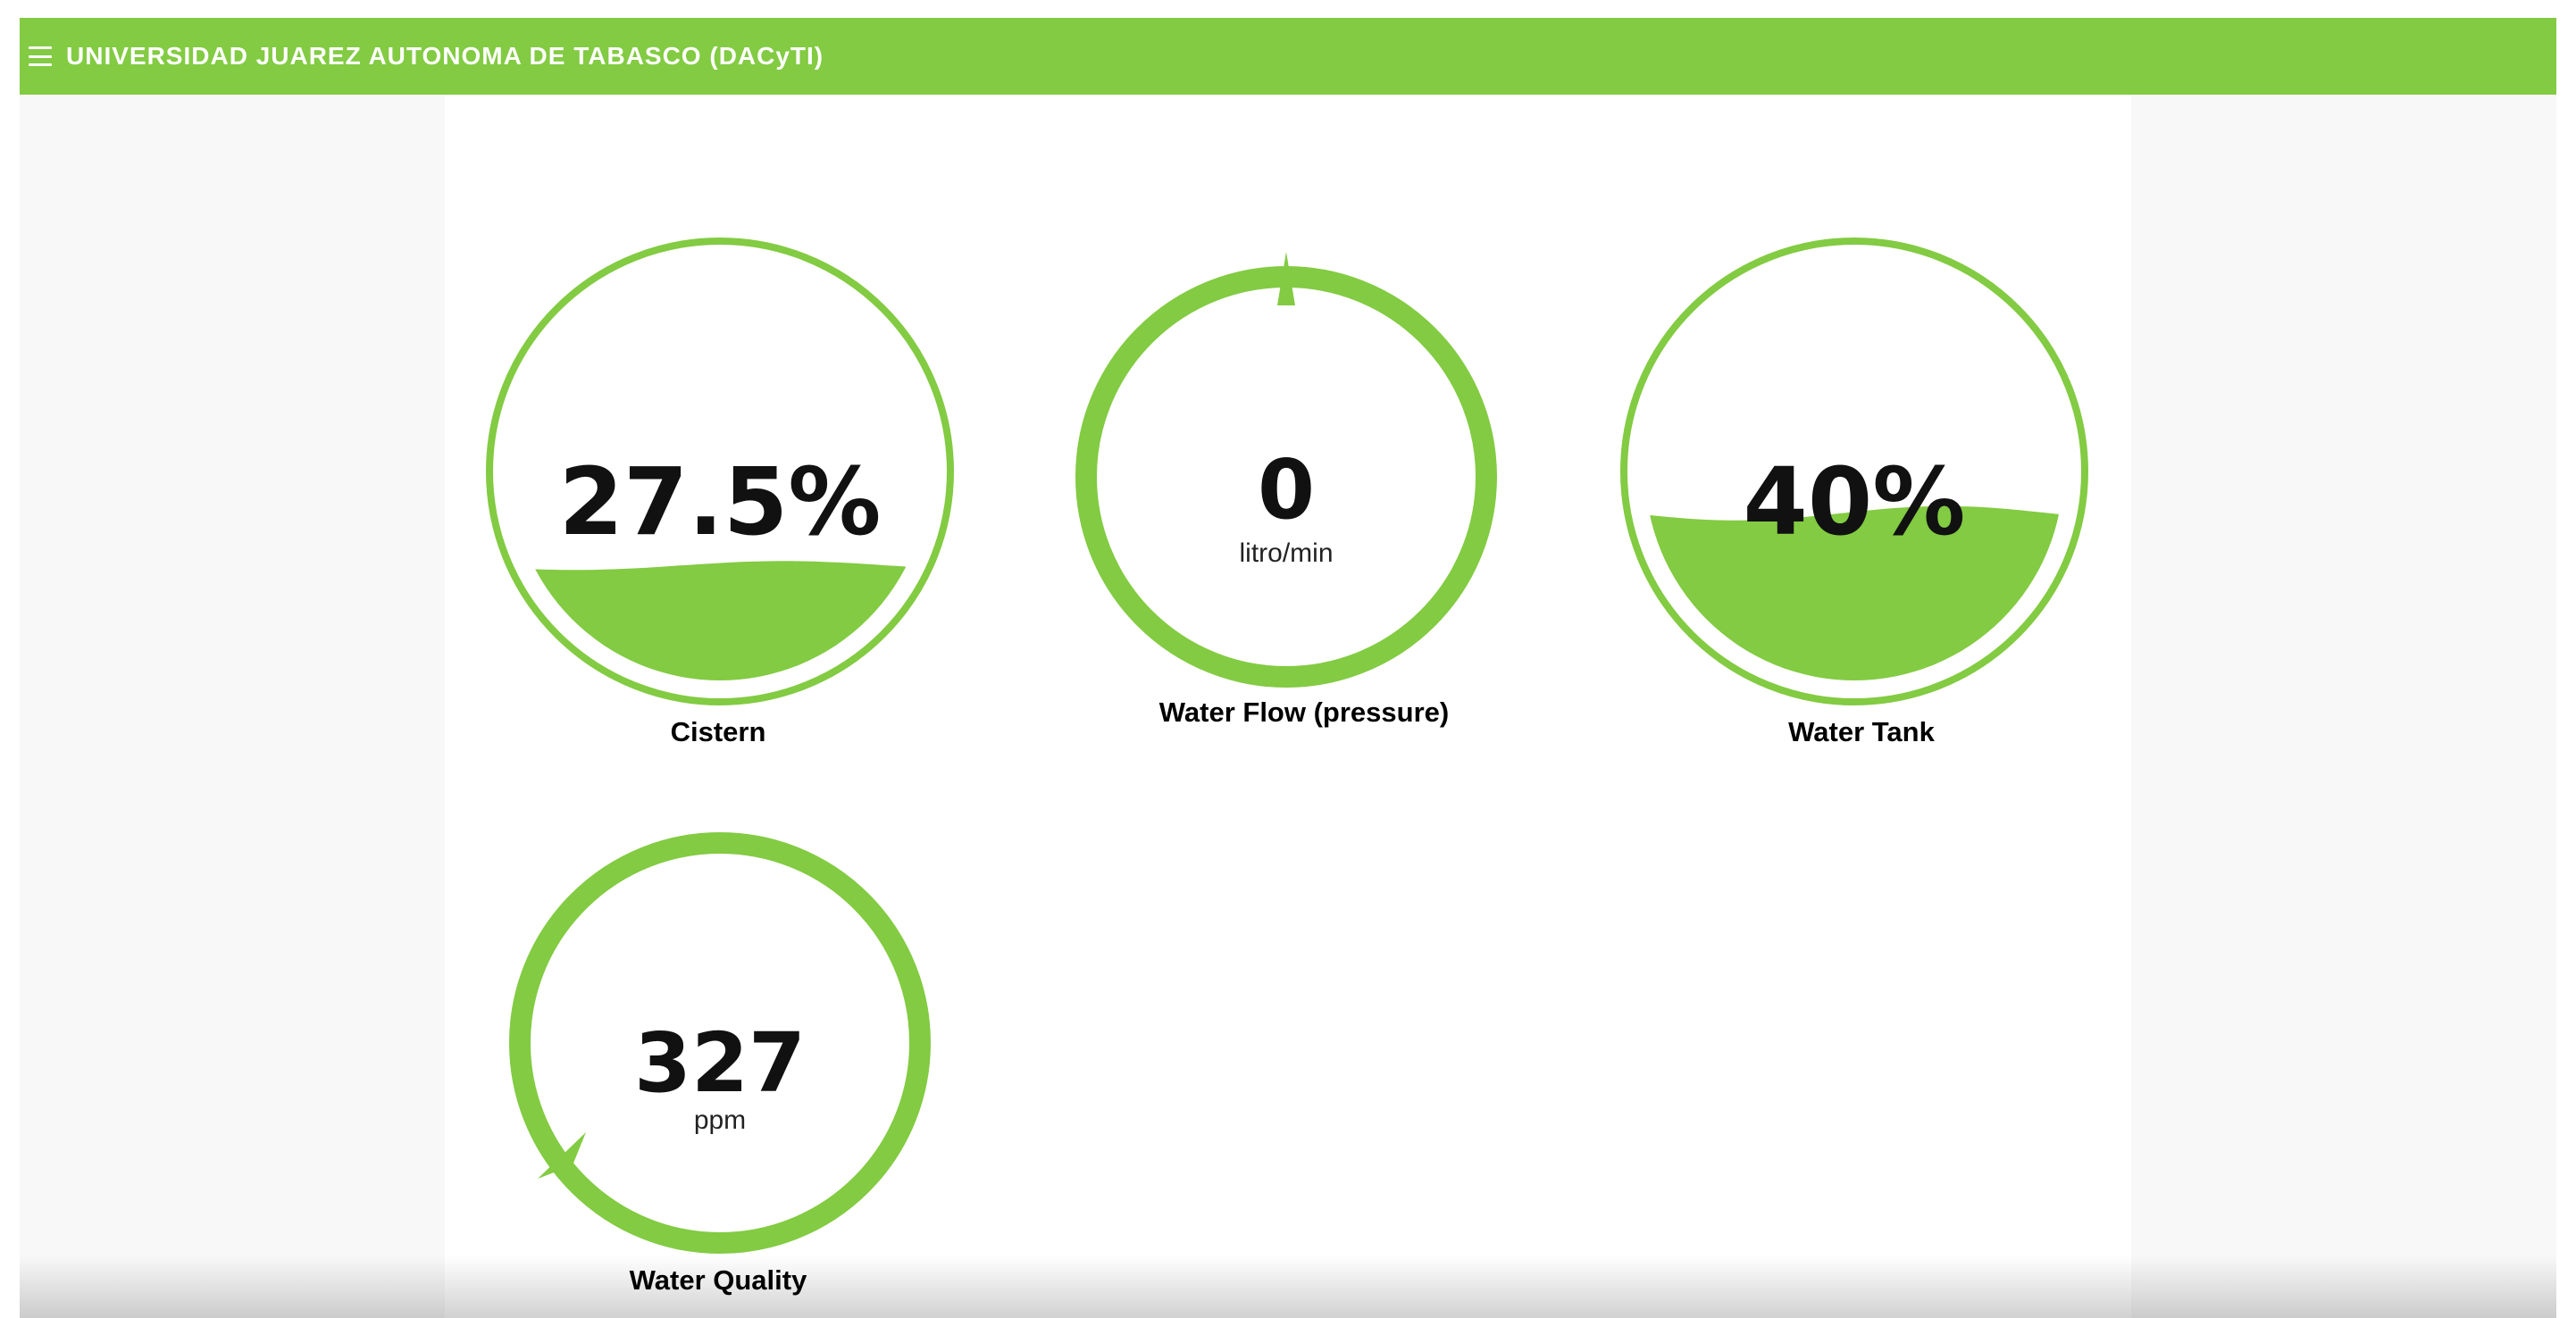  I want to click on cistern-gauge: 27.5%, so click(720, 472).